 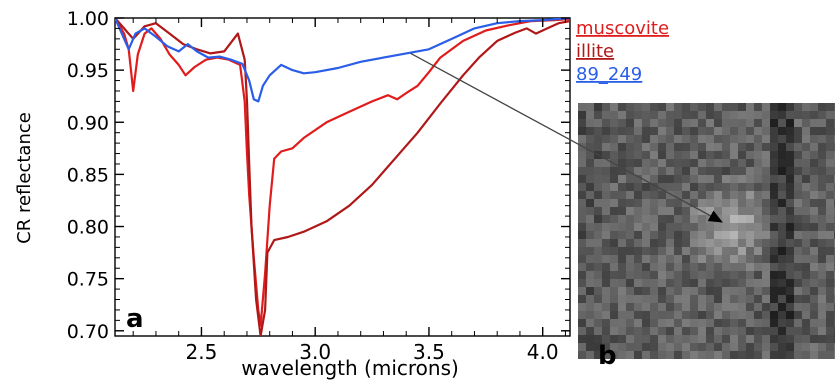 What do you see at coordinates (135, 319) in the screenshot?
I see `panel-label-a: a` at bounding box center [135, 319].